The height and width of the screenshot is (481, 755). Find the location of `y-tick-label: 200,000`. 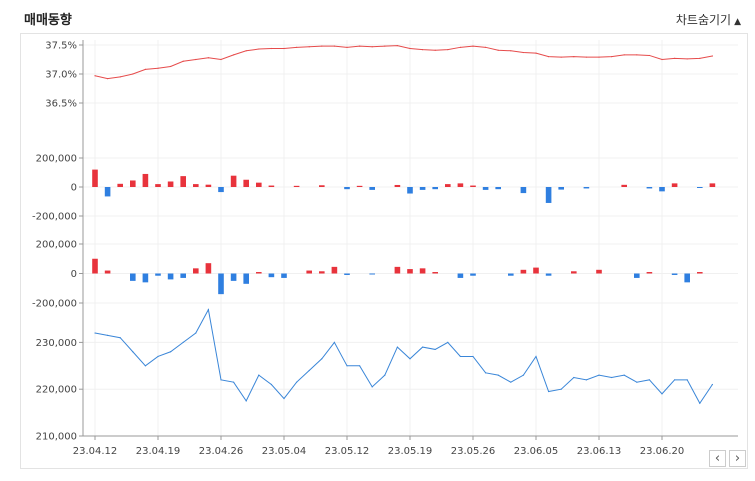

y-tick-label: 200,000 is located at coordinates (56, 245).